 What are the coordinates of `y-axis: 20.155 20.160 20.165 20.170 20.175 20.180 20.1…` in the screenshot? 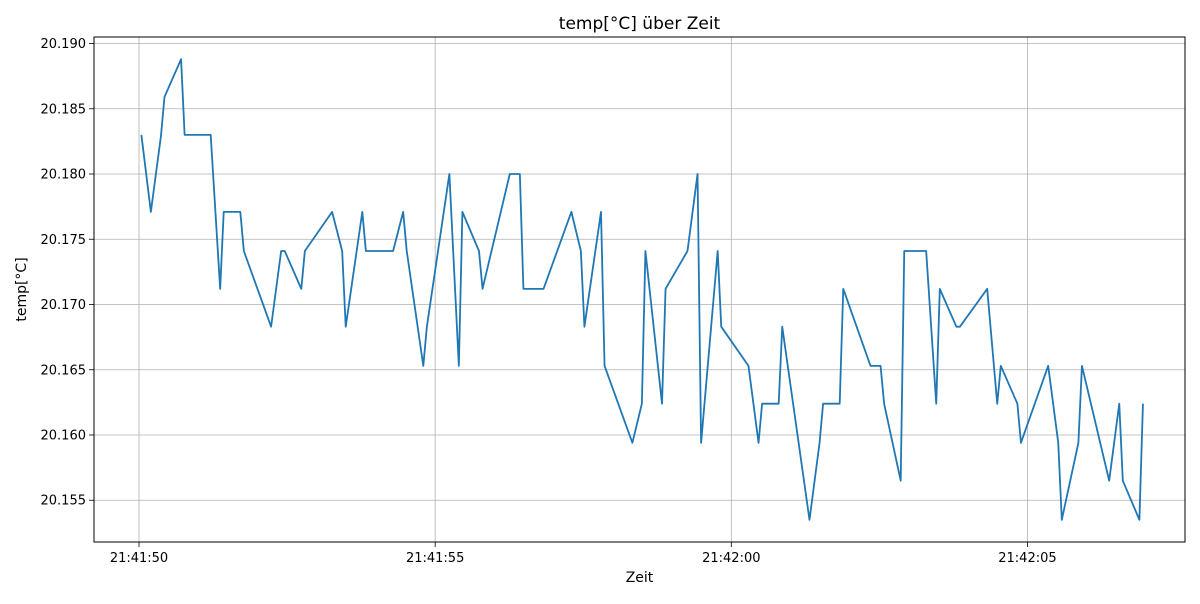 It's located at (67, 273).